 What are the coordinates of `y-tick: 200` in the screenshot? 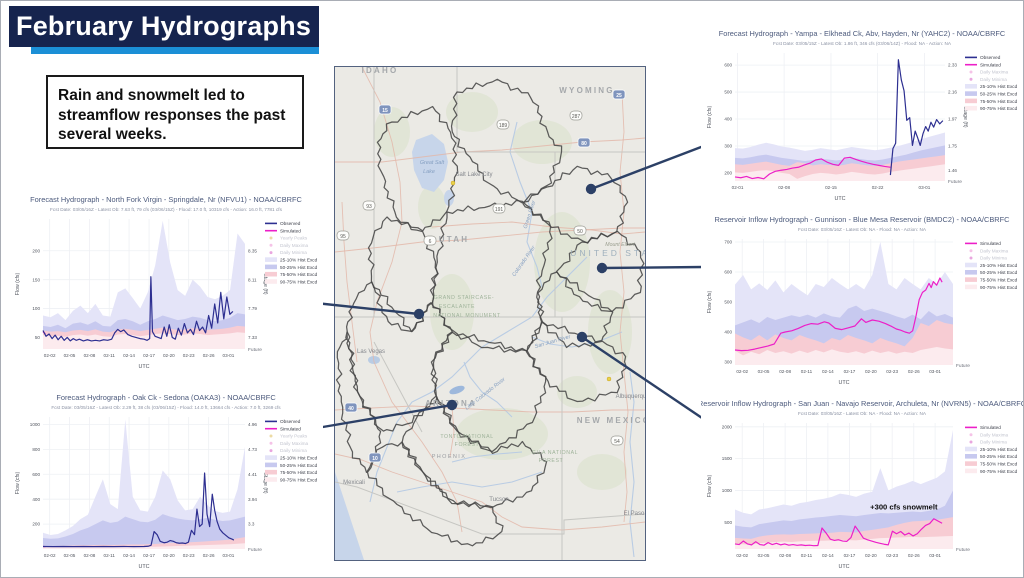 It's located at (36, 524).